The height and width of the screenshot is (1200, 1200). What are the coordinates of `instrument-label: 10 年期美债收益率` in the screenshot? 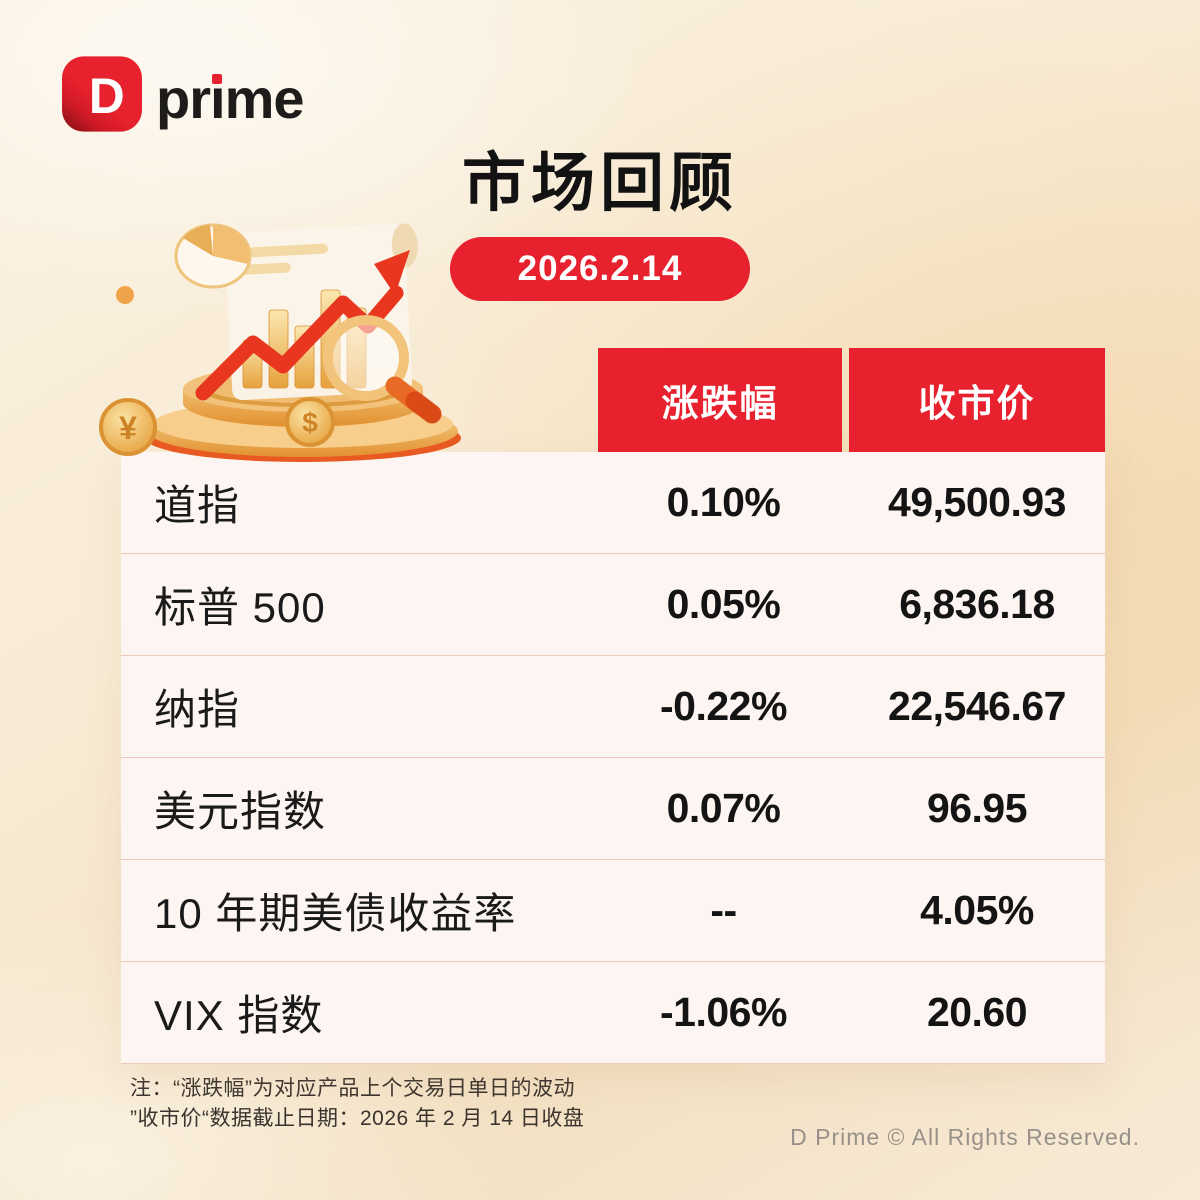 It's located at (335, 913).